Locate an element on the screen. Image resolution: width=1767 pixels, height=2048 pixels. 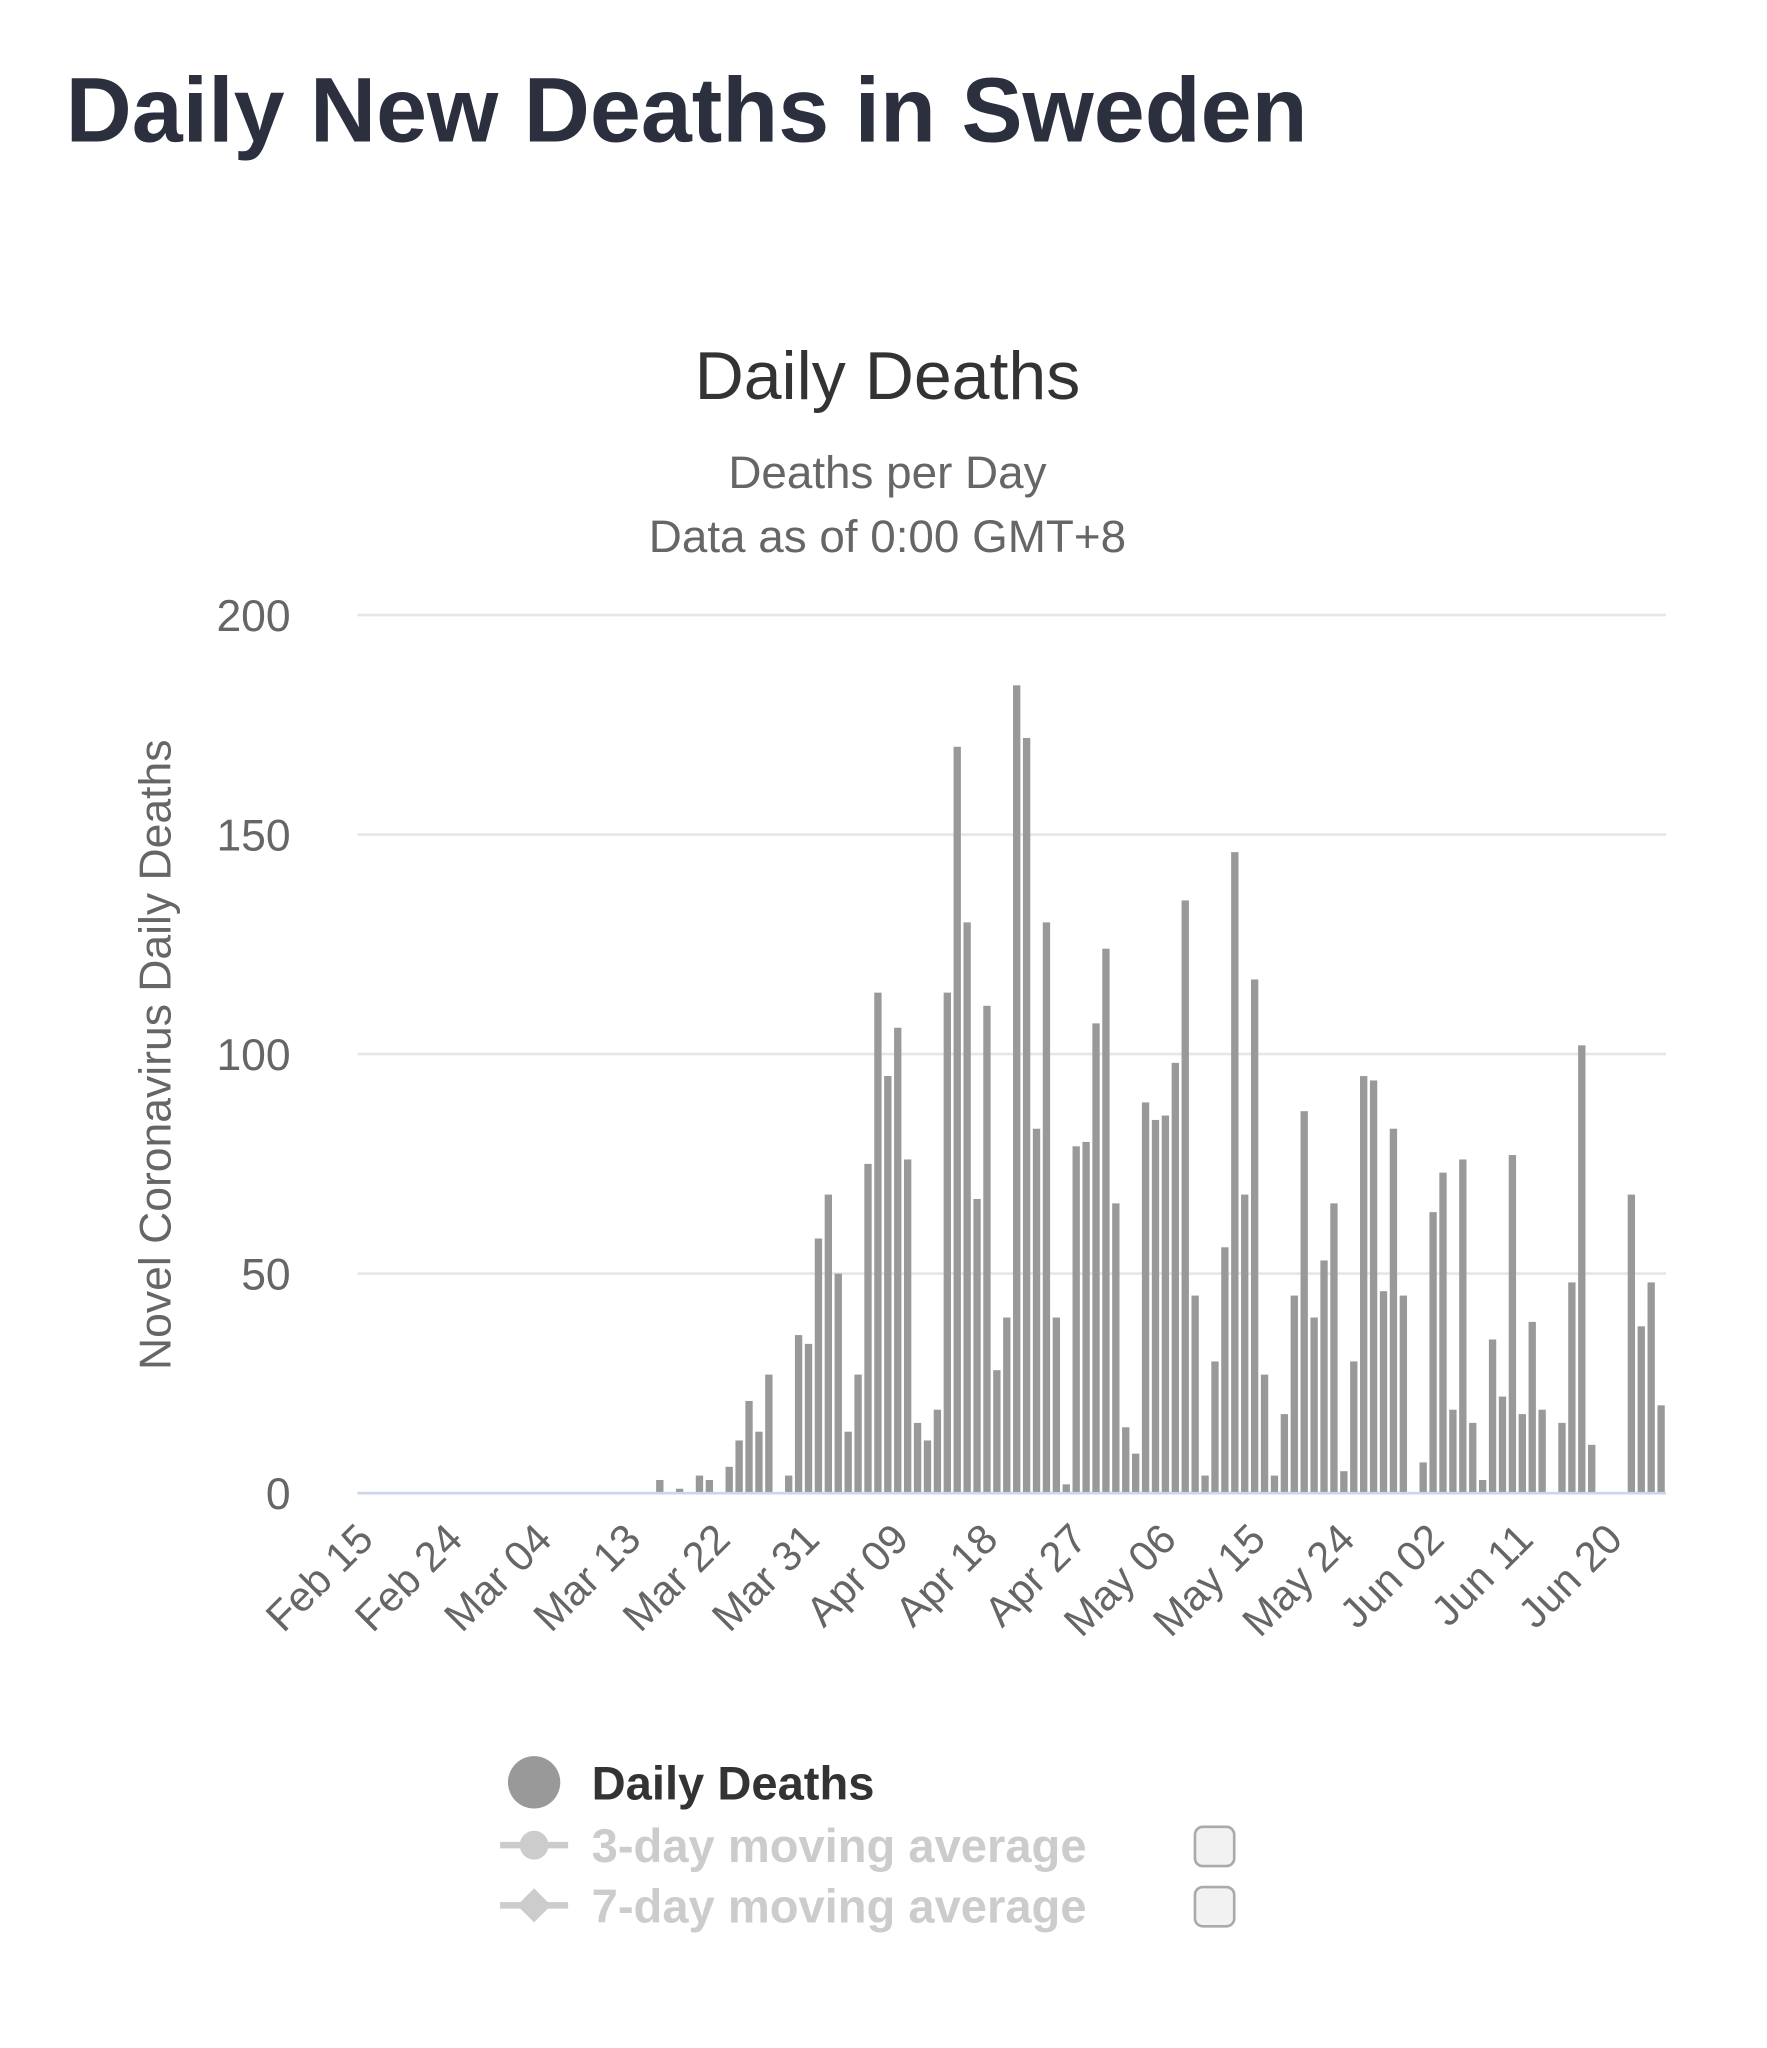
legend-label: 7-day moving average is located at coordinates (839, 1905).